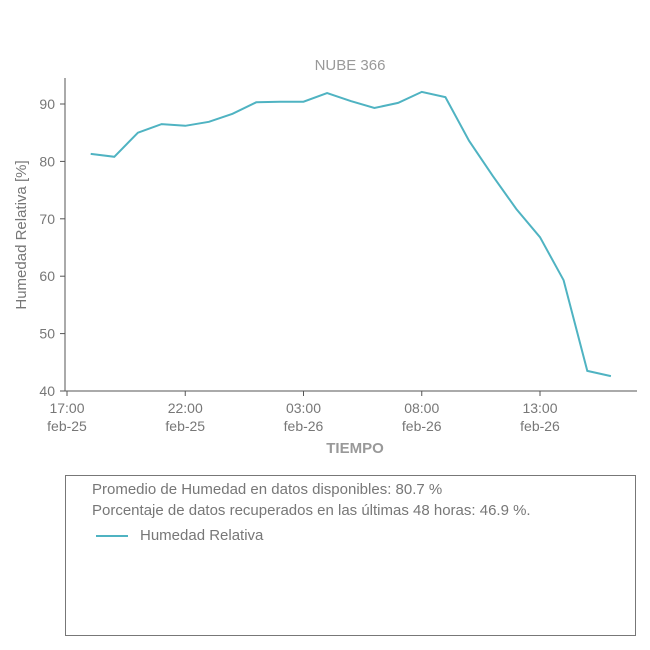 The image size is (650, 650). I want to click on y-tick-label: 50, so click(47, 334).